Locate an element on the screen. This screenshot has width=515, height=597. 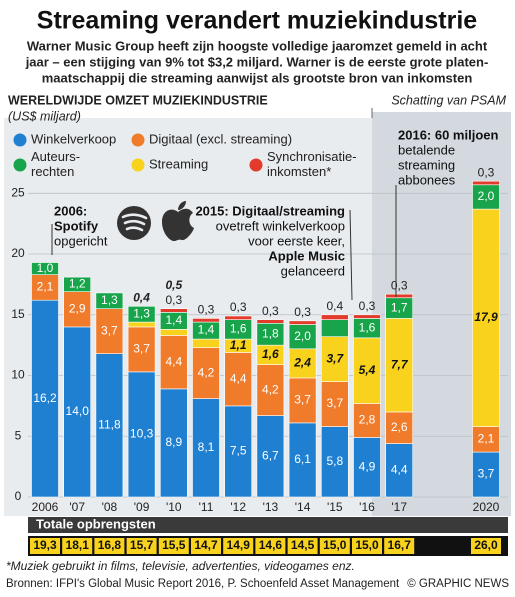
total-label: 15,7 is located at coordinates (142, 545).